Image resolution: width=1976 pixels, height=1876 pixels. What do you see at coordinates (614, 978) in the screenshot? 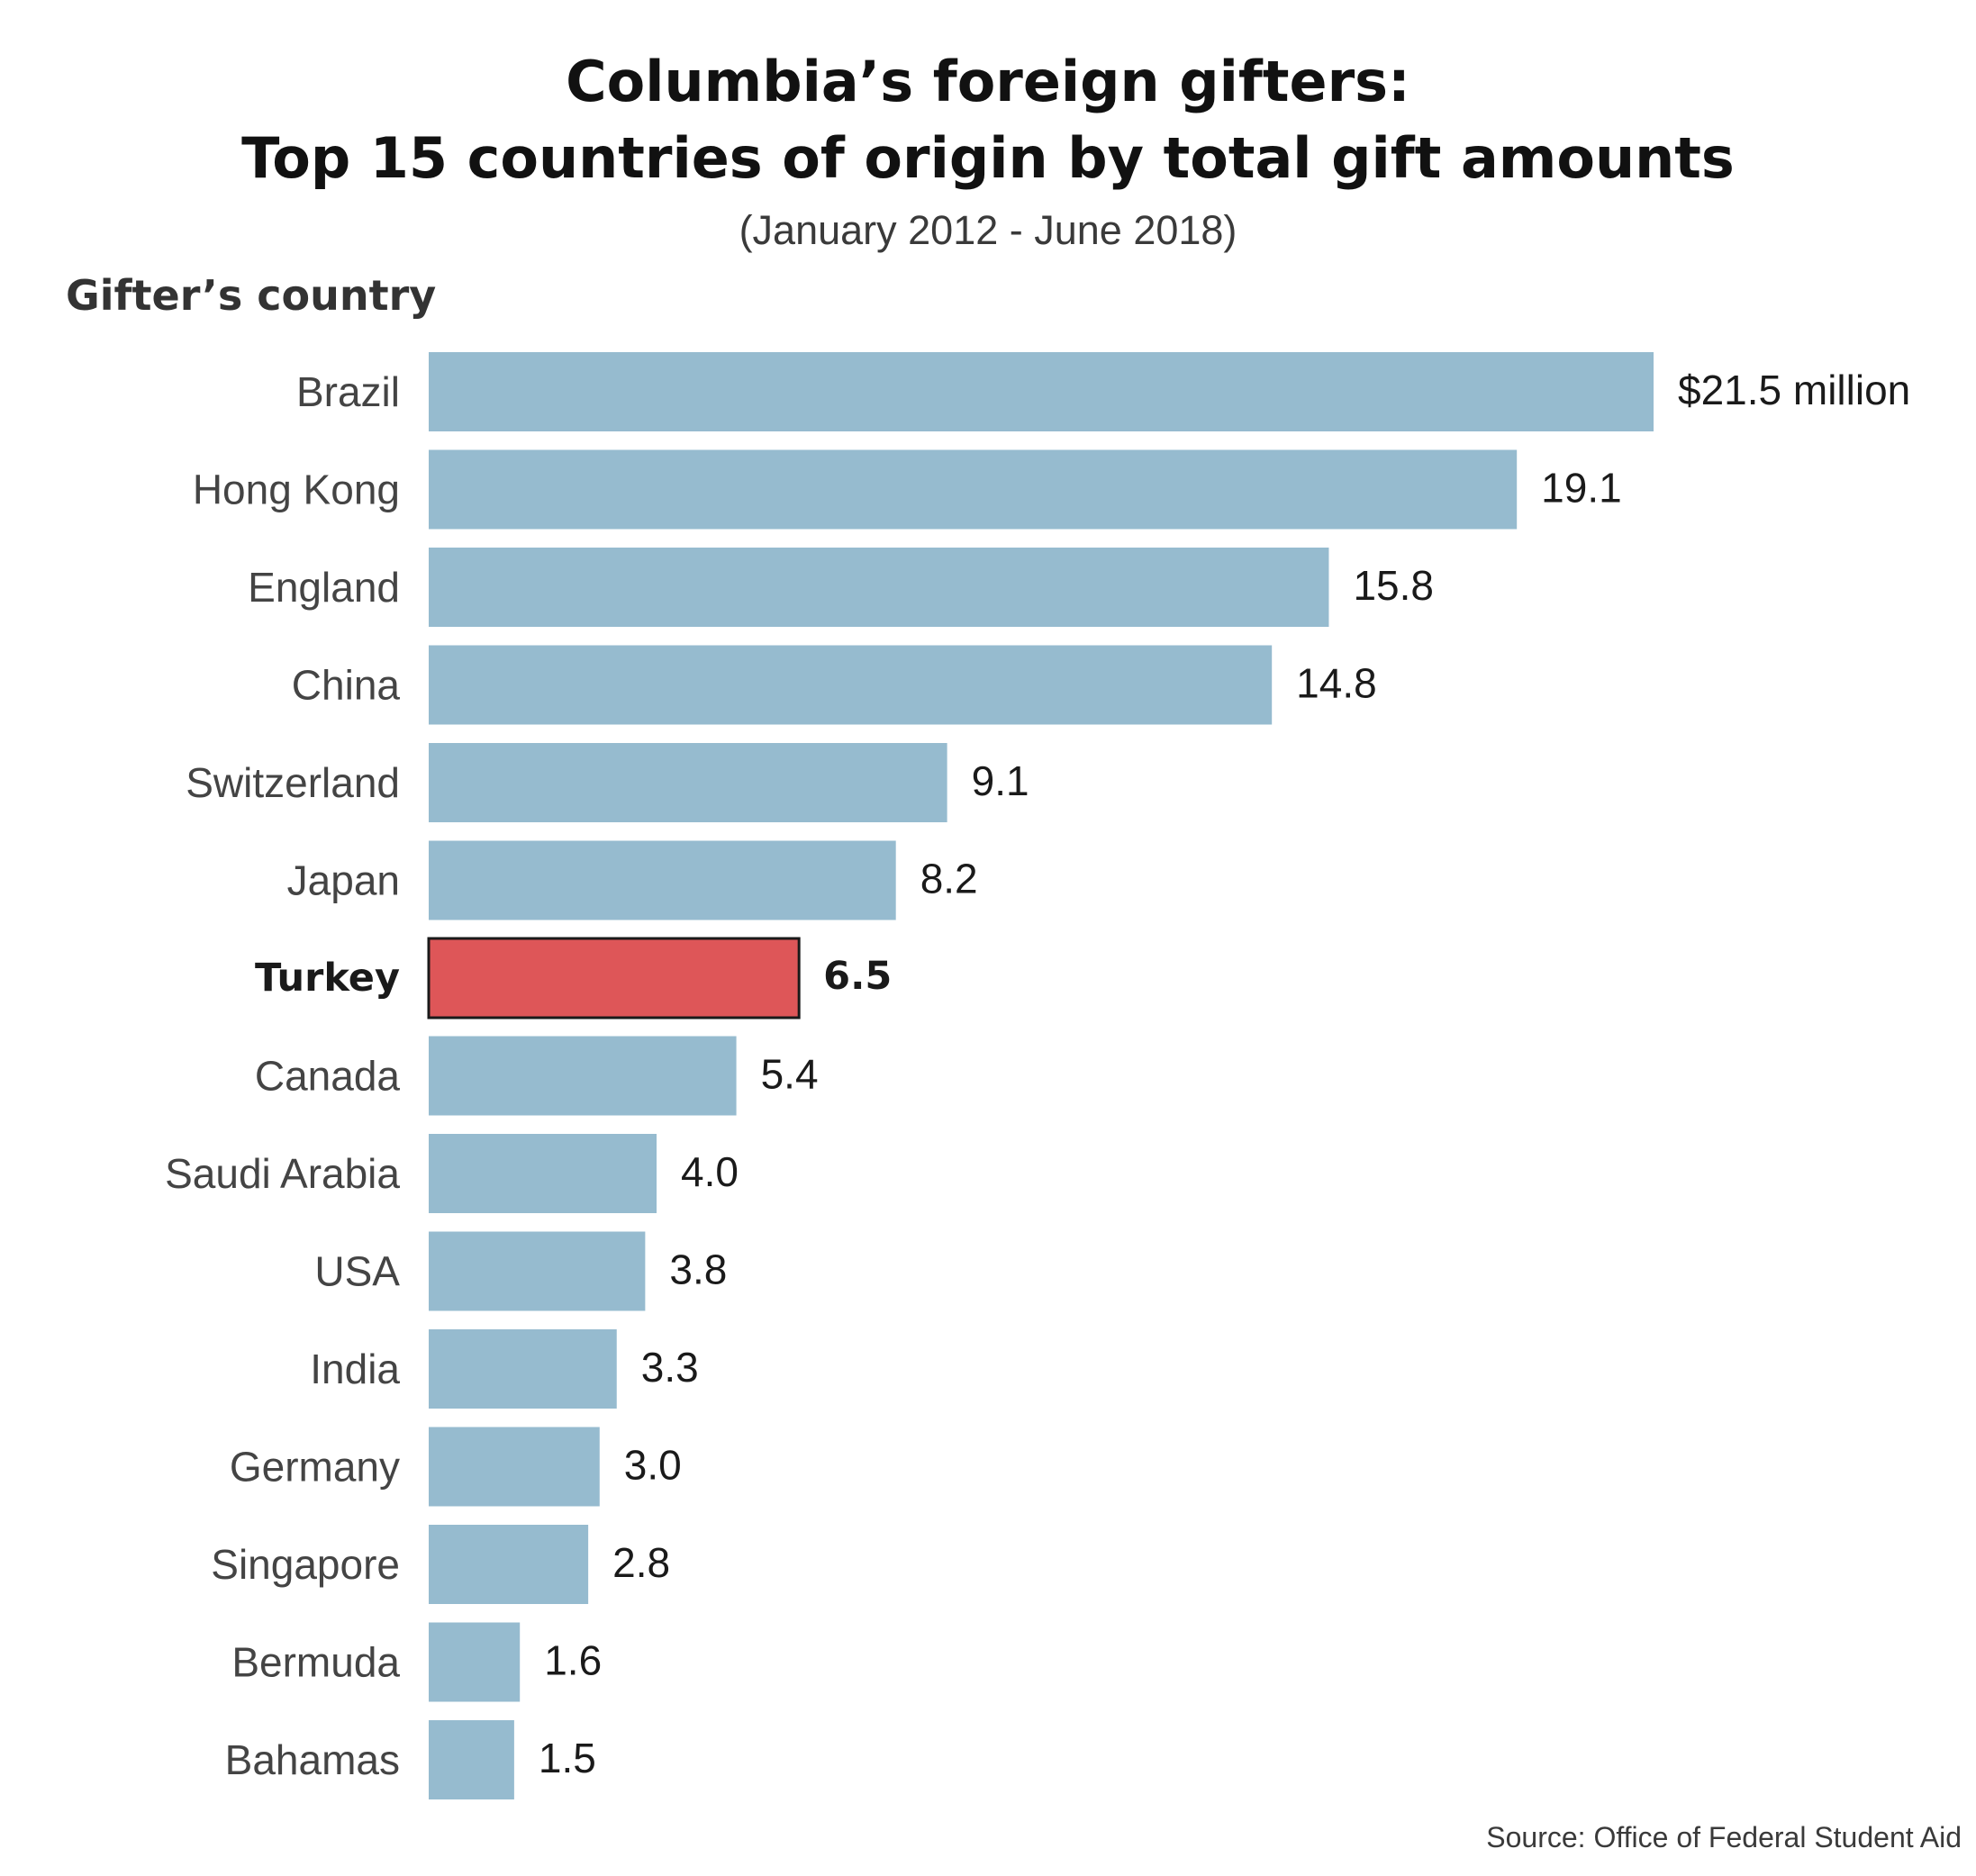
I see `bar-turkey` at bounding box center [614, 978].